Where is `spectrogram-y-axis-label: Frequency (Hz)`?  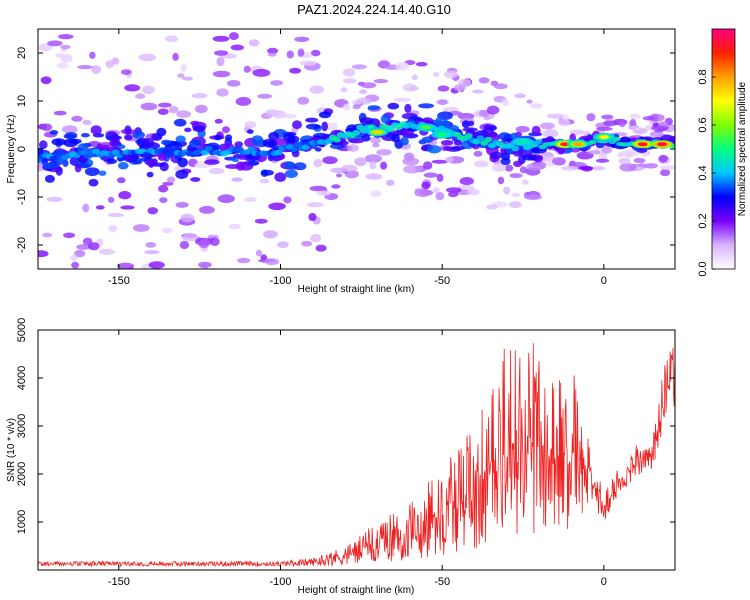
spectrogram-y-axis-label: Frequency (Hz) is located at coordinates (11, 149).